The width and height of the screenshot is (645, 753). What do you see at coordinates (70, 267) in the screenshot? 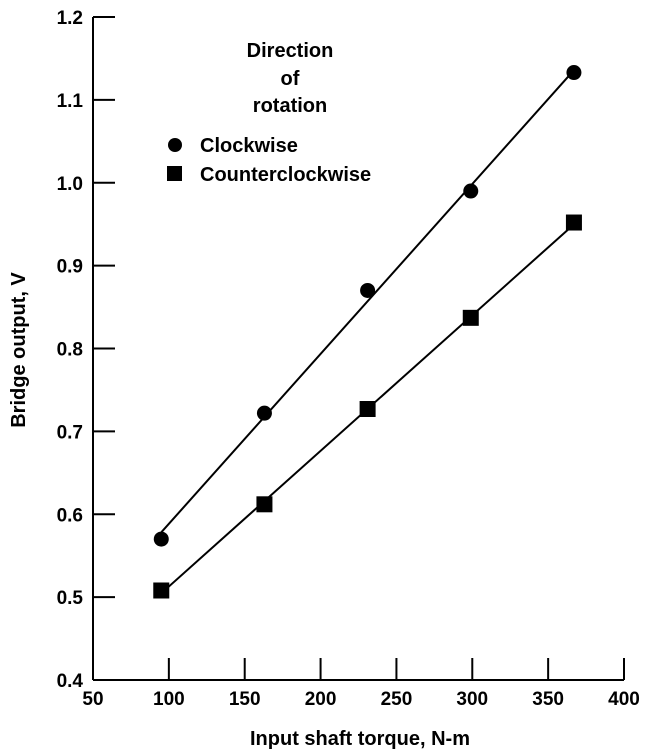
I see `y-tick-label: 0.9` at bounding box center [70, 267].